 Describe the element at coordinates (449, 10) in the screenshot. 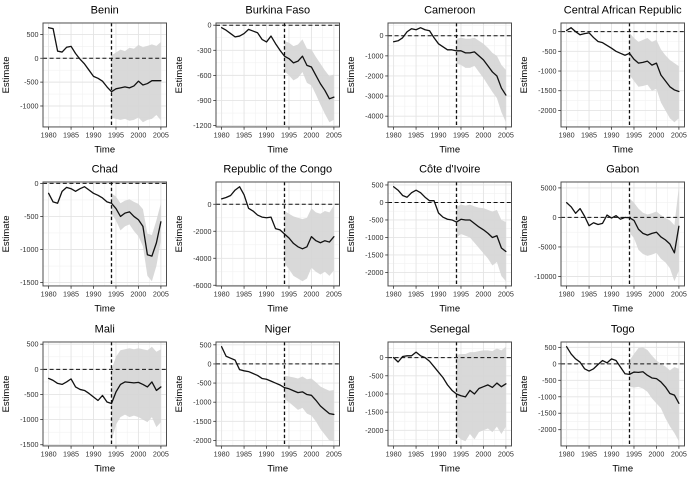

I see `facet-title: Cameroon` at that location.